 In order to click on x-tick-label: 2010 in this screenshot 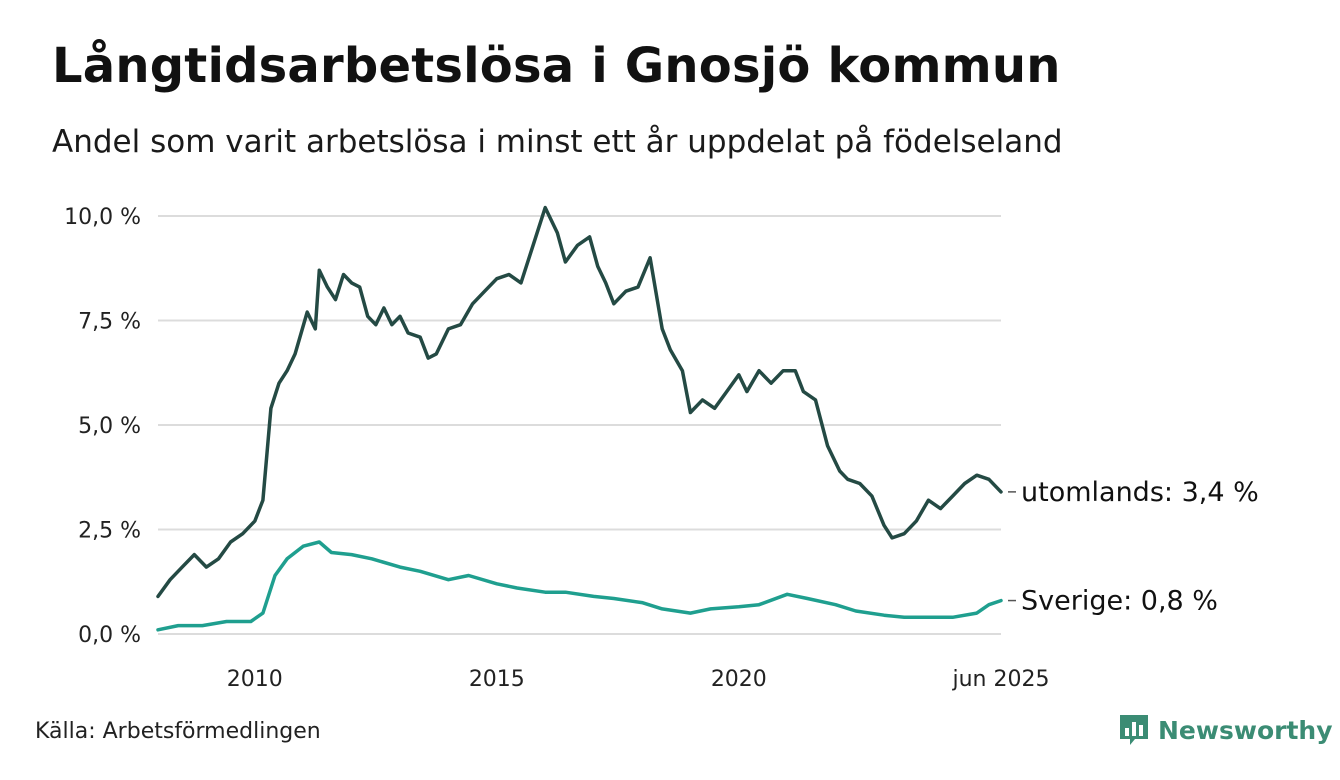, I will do `click(255, 679)`.